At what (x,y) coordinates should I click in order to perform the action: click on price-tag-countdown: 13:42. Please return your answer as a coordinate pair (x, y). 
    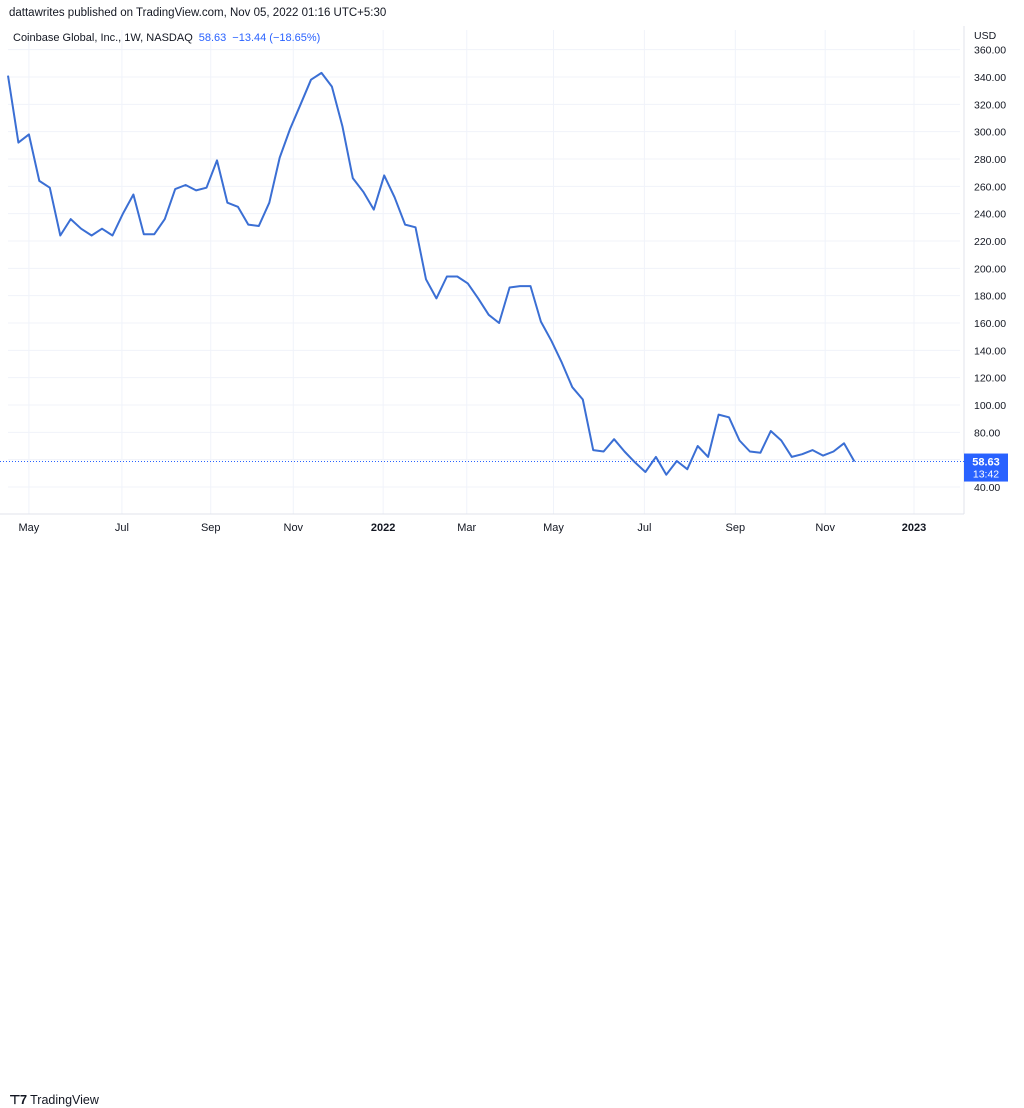
    Looking at the image, I should click on (986, 475).